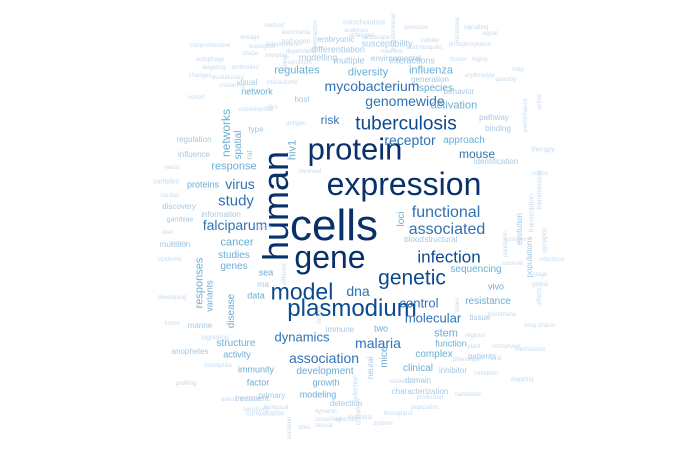 This screenshot has width=700, height=449. I want to click on cloud-word-treatment: treatment, so click(252, 398).